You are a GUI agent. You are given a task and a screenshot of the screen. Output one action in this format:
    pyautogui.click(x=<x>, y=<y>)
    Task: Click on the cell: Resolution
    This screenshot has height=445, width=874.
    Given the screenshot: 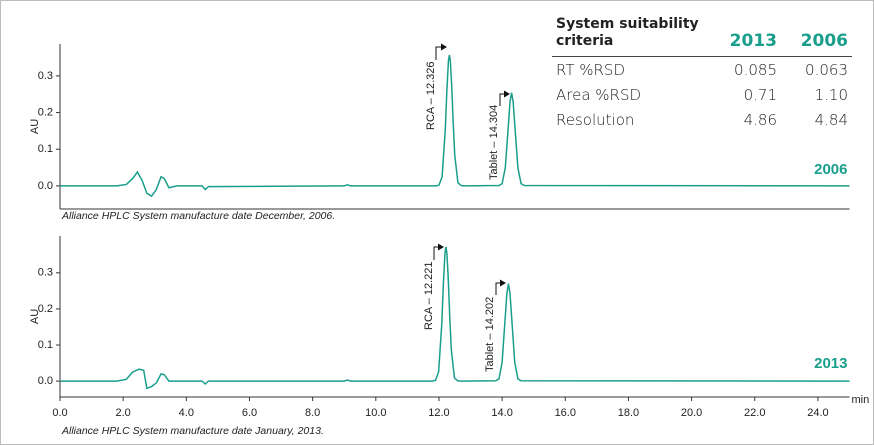 What is the action you would take?
    pyautogui.click(x=595, y=120)
    